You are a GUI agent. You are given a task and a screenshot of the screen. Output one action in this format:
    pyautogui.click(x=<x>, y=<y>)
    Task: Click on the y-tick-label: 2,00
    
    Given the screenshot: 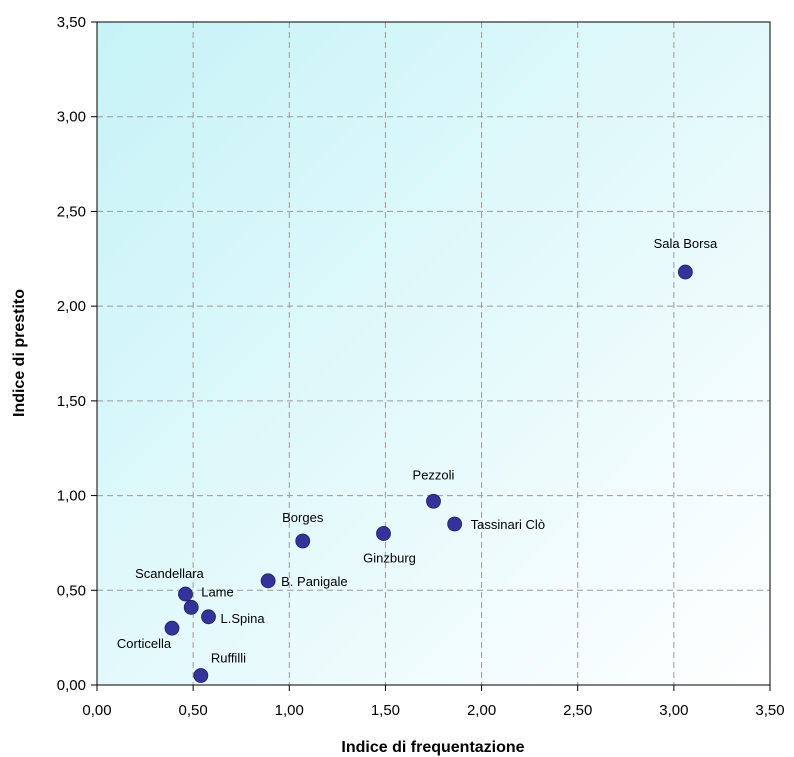 What is the action you would take?
    pyautogui.click(x=71, y=306)
    